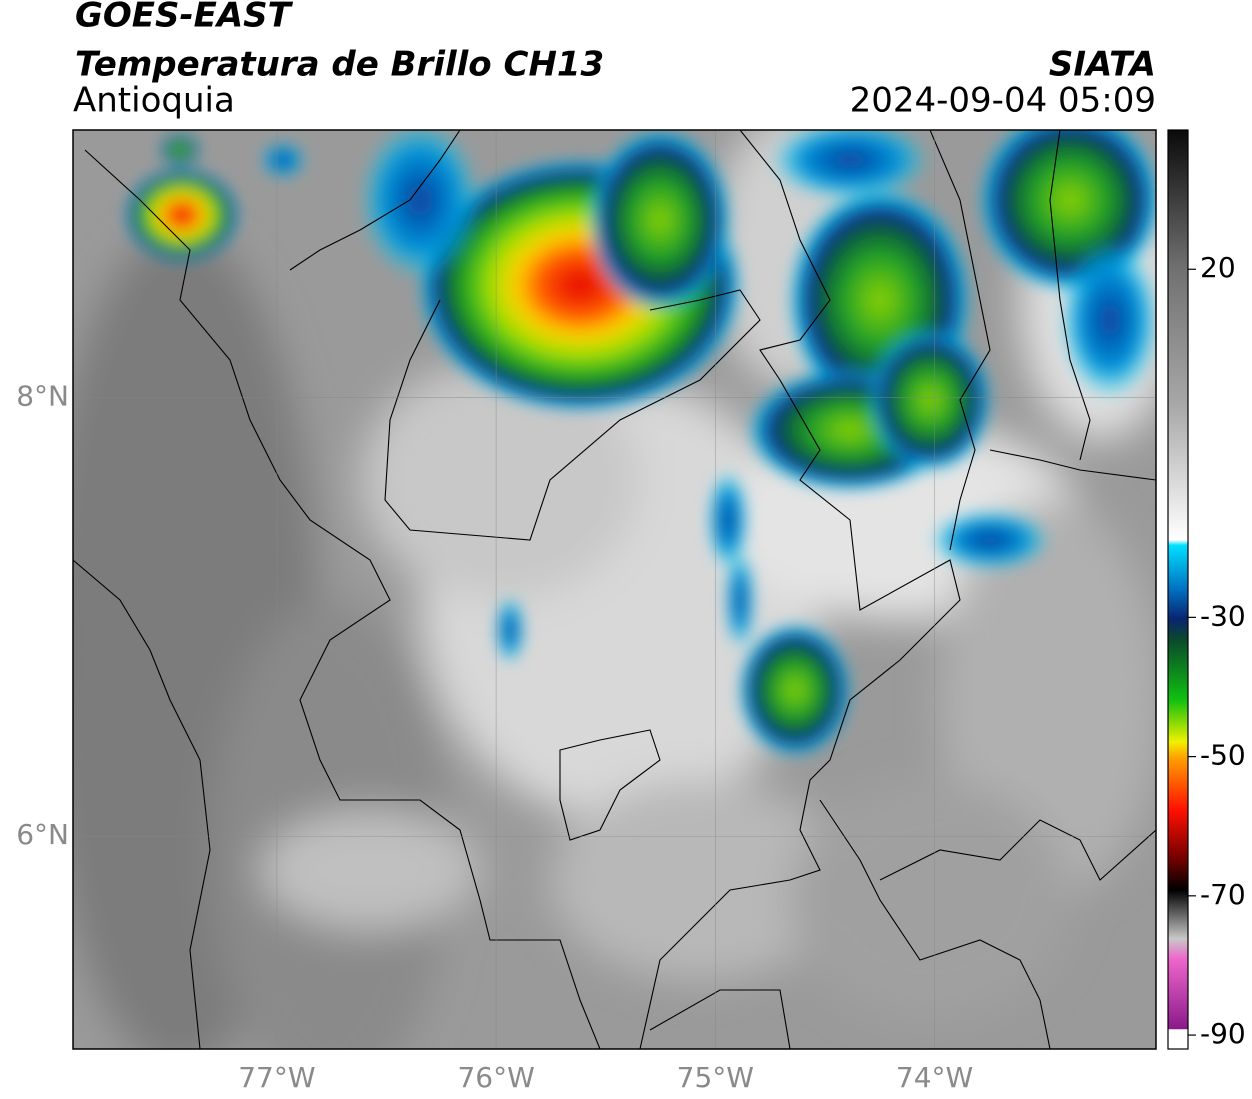 Image resolution: width=1252 pixels, height=1099 pixels. What do you see at coordinates (42, 834) in the screenshot?
I see `y-tick-label: 6°N` at bounding box center [42, 834].